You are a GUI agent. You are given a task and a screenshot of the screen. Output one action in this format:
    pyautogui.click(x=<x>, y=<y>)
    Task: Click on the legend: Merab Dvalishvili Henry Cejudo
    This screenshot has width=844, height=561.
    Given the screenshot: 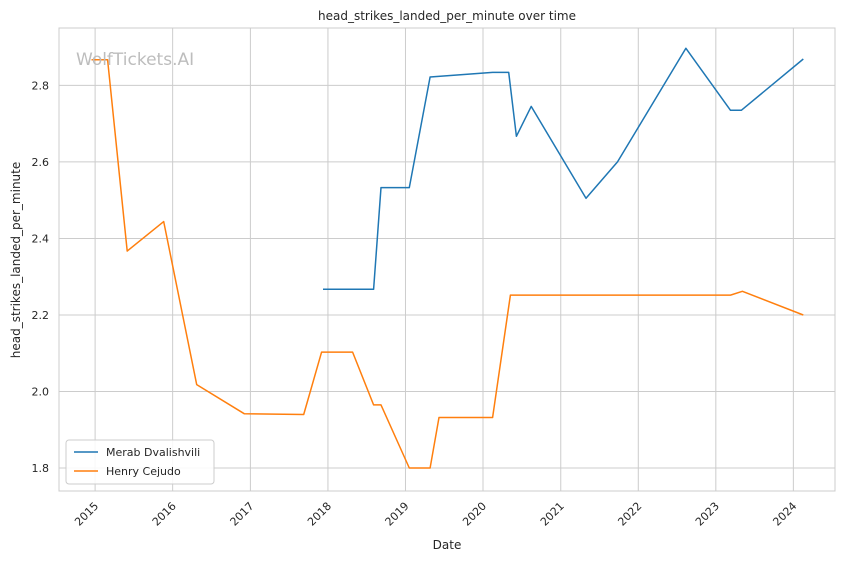 What is the action you would take?
    pyautogui.click(x=140, y=462)
    